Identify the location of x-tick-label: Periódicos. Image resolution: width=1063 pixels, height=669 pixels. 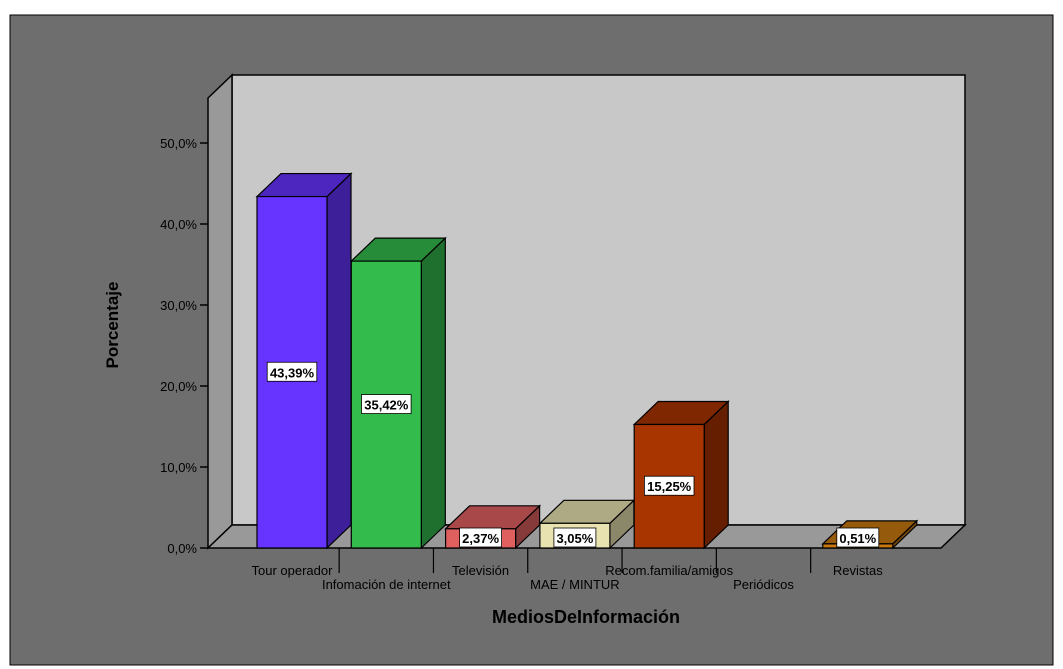
(763, 584).